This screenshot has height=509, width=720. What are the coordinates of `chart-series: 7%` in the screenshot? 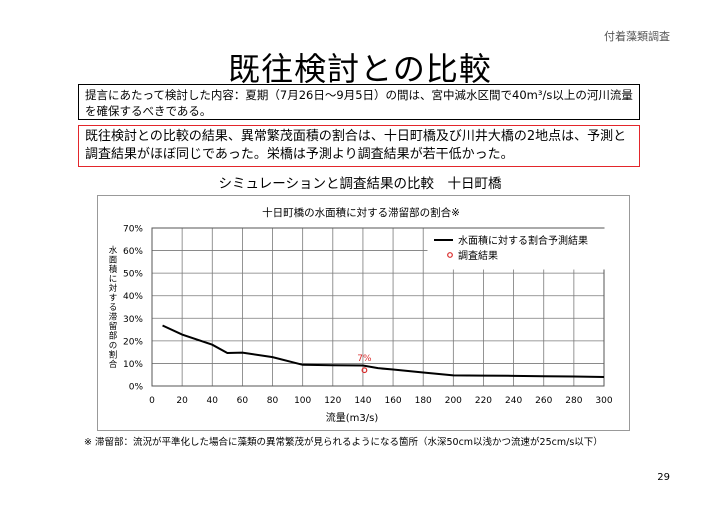 It's located at (383, 351).